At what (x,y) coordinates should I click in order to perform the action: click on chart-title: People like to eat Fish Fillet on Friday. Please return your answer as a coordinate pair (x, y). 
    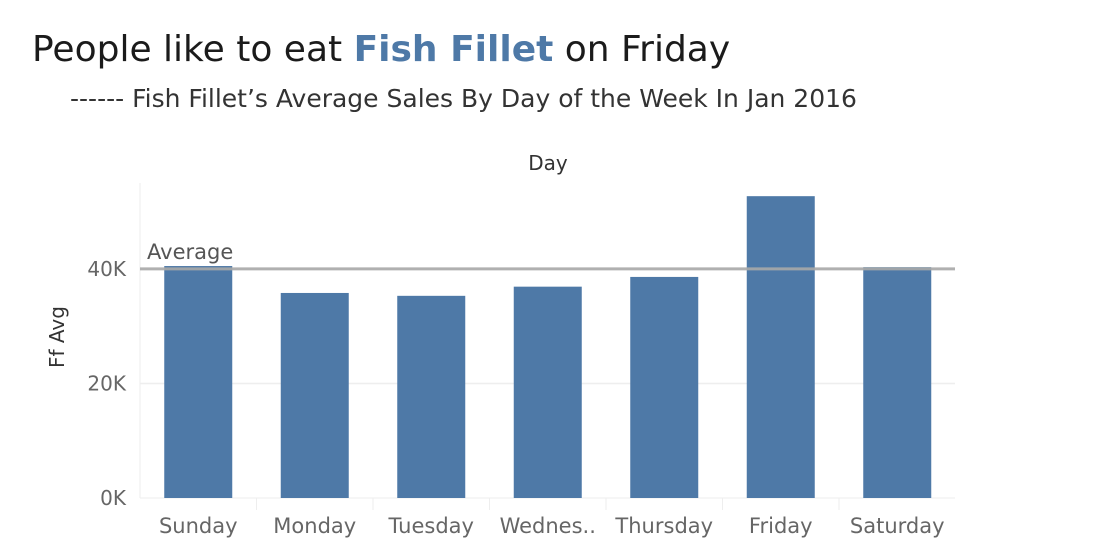
    Looking at the image, I should click on (381, 49).